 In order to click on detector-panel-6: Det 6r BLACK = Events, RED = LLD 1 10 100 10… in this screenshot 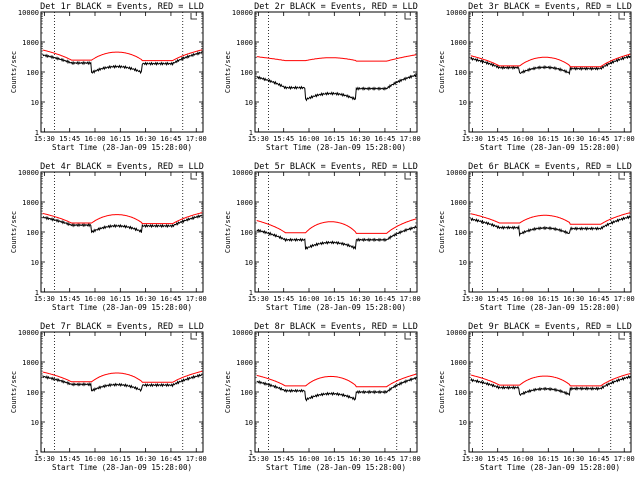, I will do `click(536, 237)`.